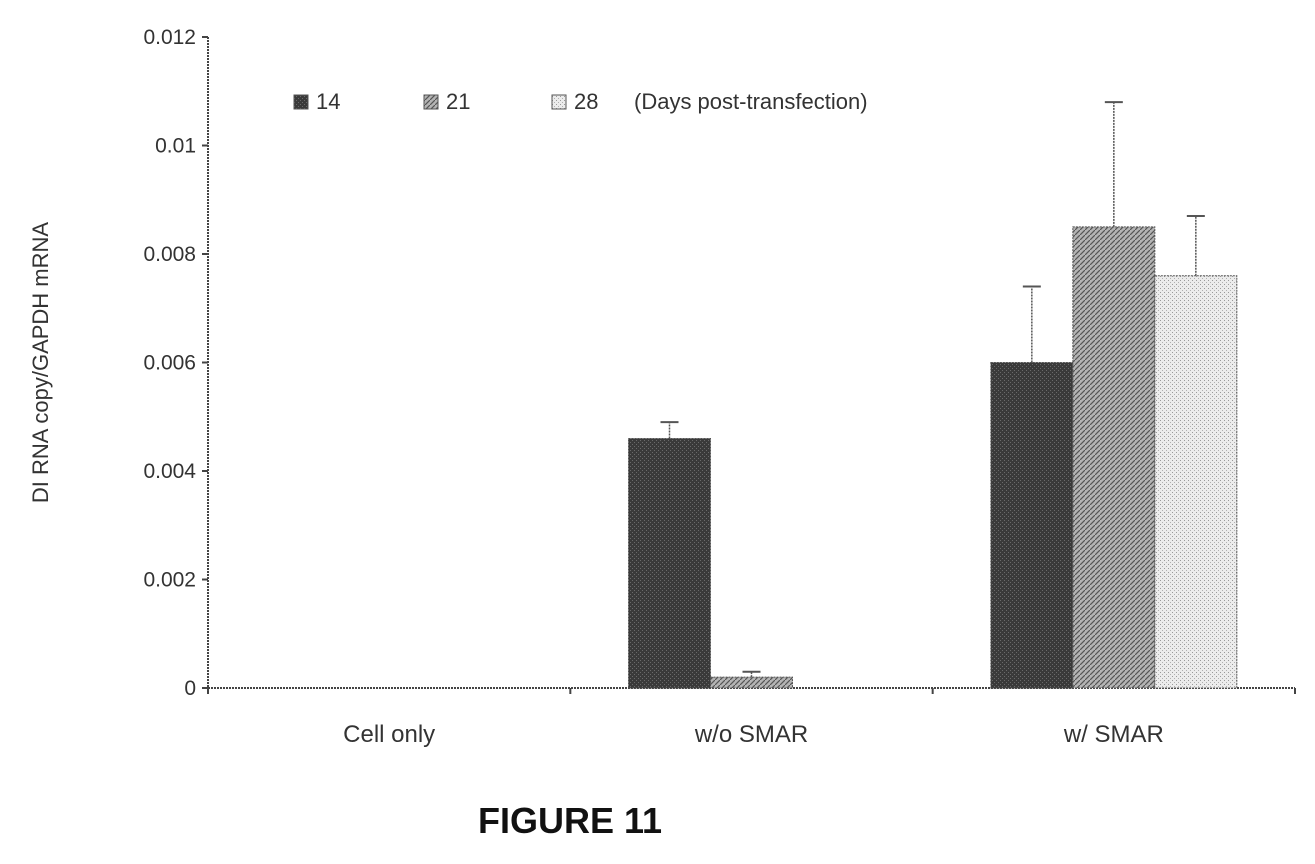  Describe the element at coordinates (40, 362) in the screenshot. I see `y-axis-title: DI RNA copy/GAPDH mRNA` at that location.